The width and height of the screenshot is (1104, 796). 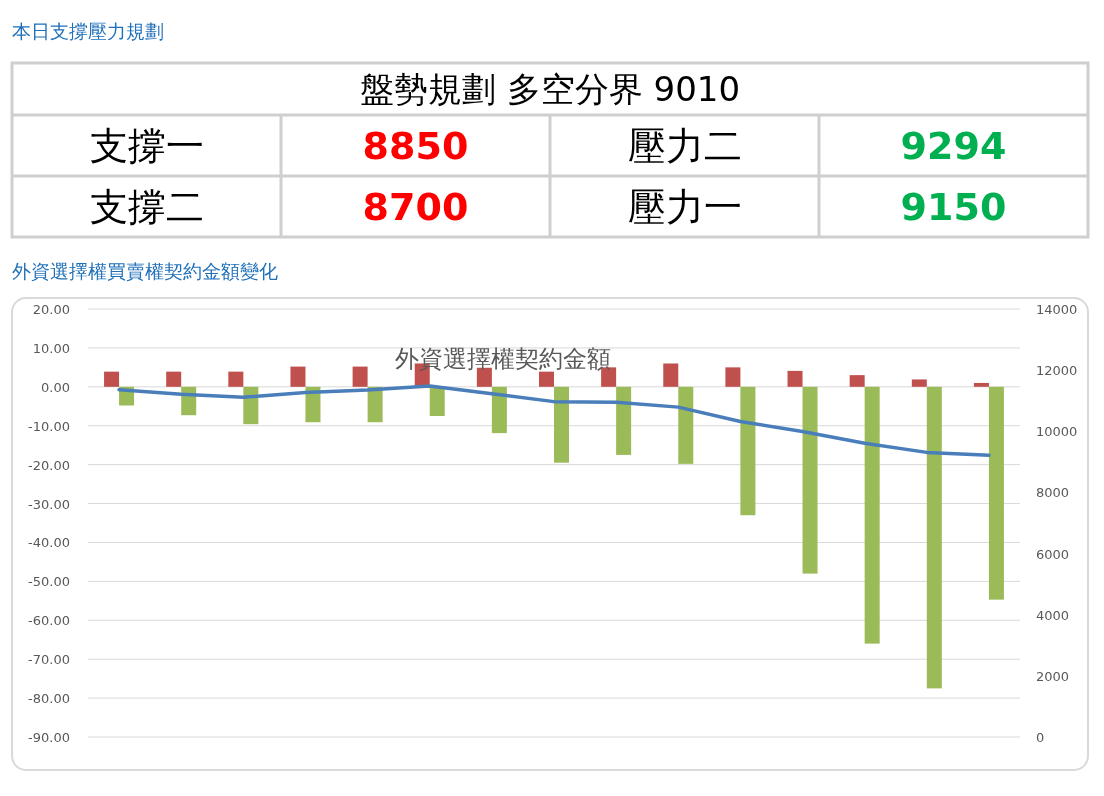 I want to click on y-tick-label: 0.00, so click(x=55, y=387).